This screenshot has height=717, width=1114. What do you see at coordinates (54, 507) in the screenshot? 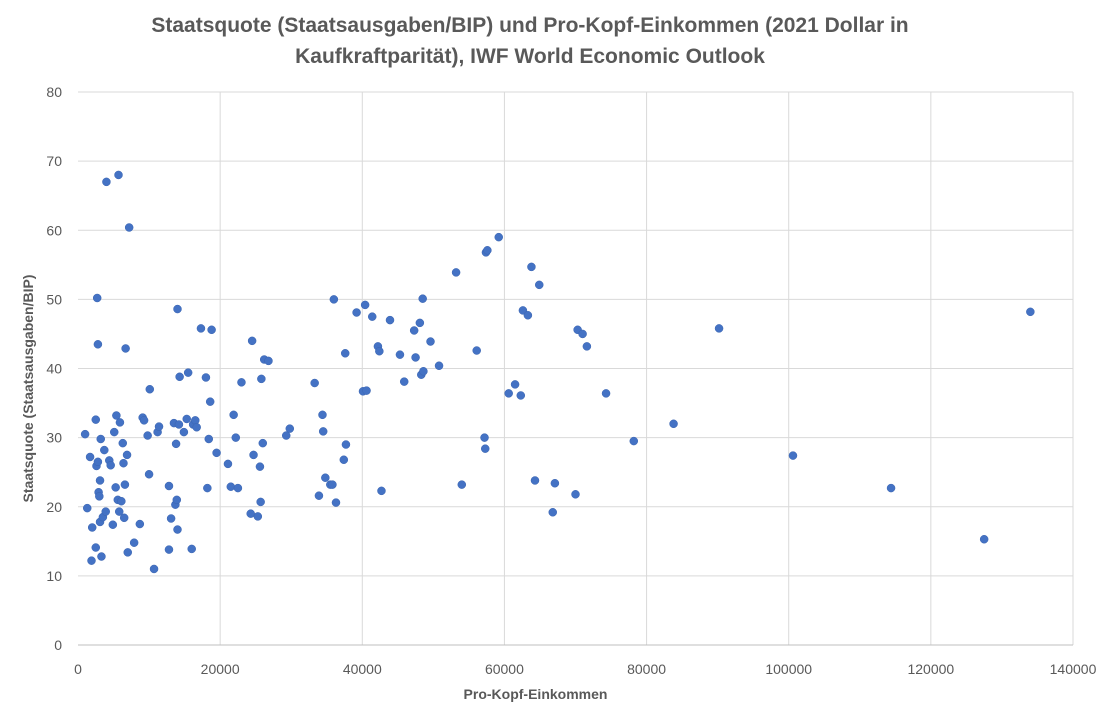
I see `y-tick-label: 20` at bounding box center [54, 507].